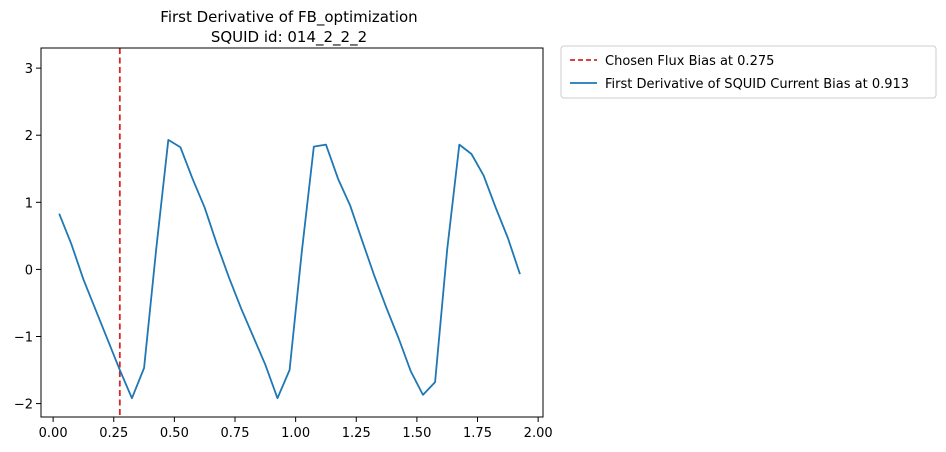 Image resolution: width=946 pixels, height=452 pixels. What do you see at coordinates (29, 136) in the screenshot?
I see `y-tick-label: 2` at bounding box center [29, 136].